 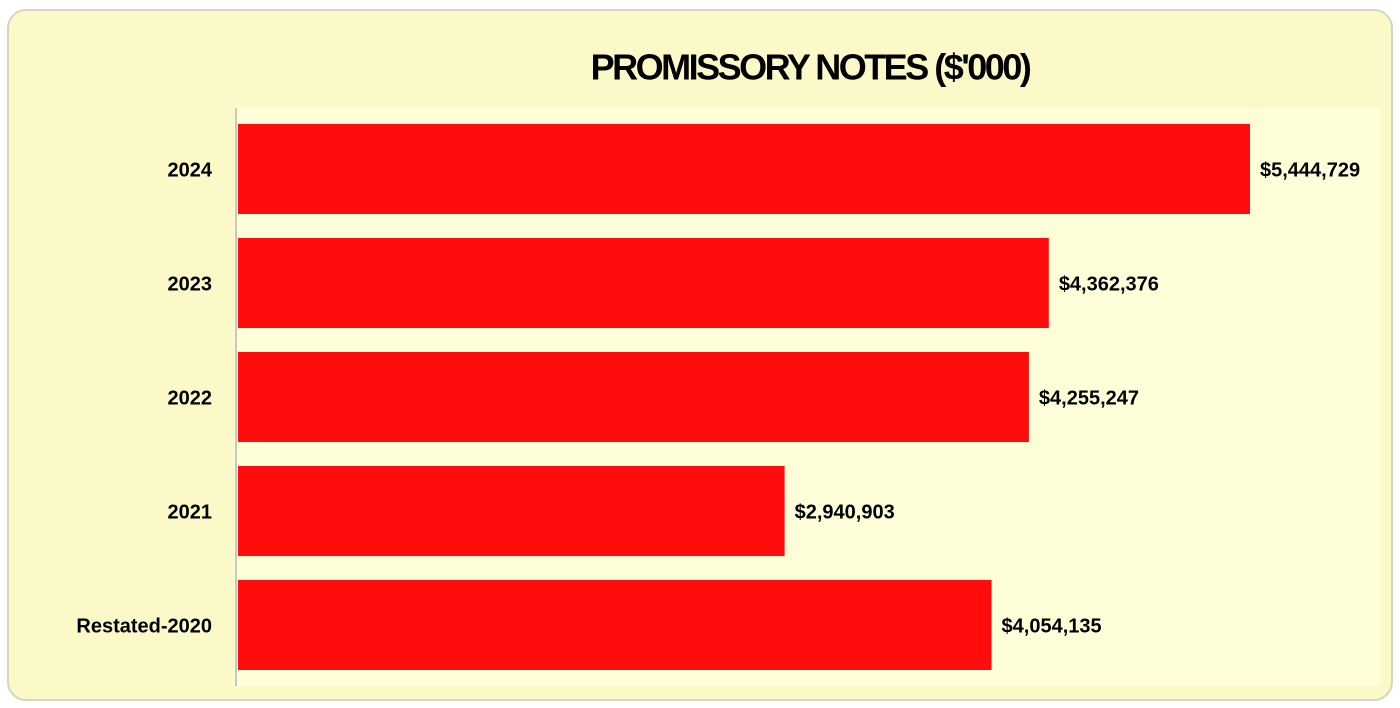 I want to click on category-label: 2021, so click(x=190, y=512).